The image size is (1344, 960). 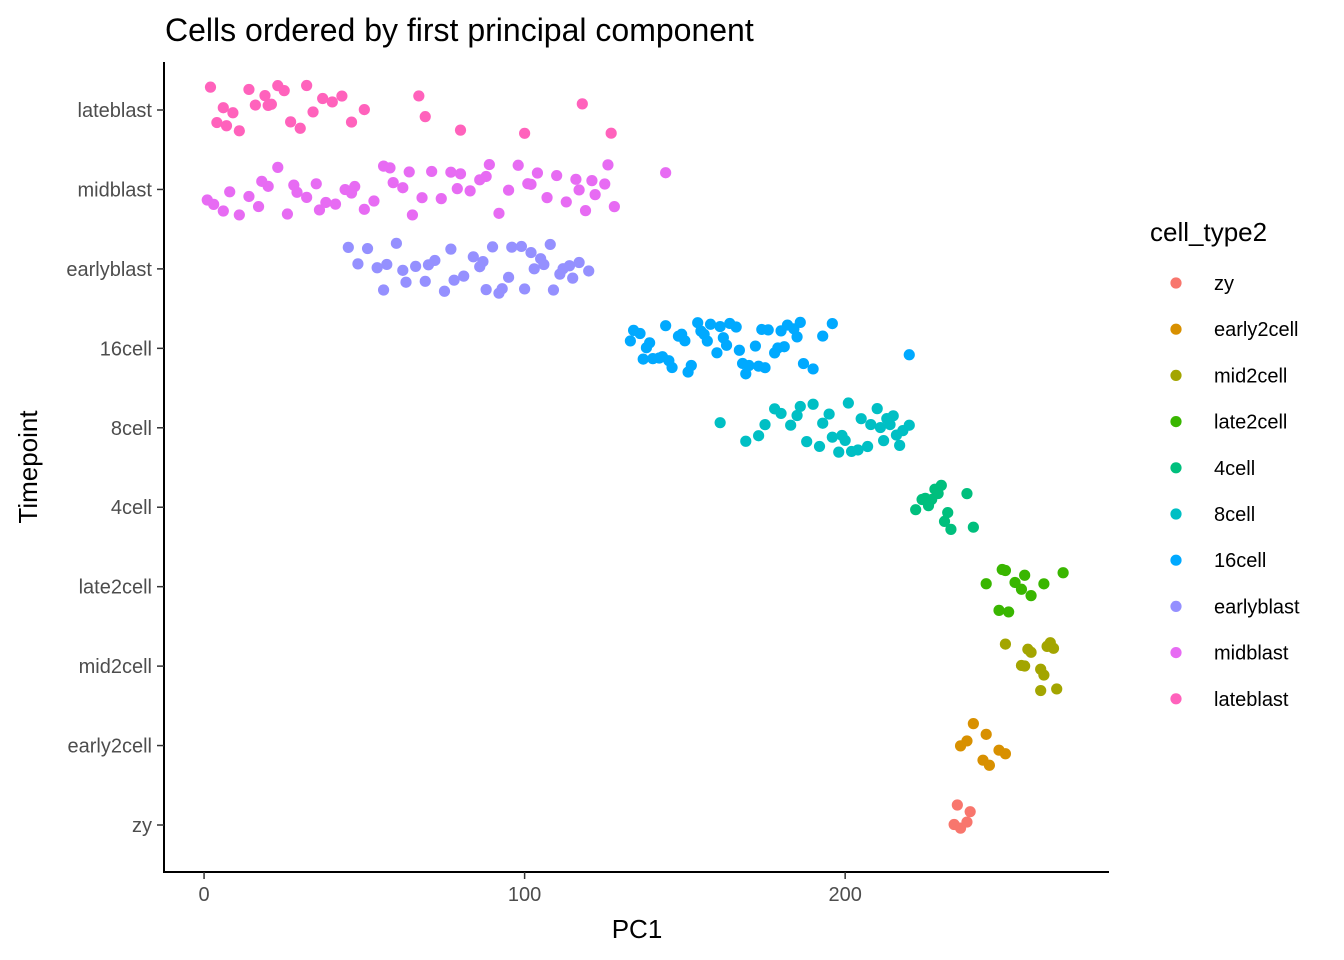 What do you see at coordinates (1257, 607) in the screenshot?
I see `legend-label-earlyblast: earlyblast` at bounding box center [1257, 607].